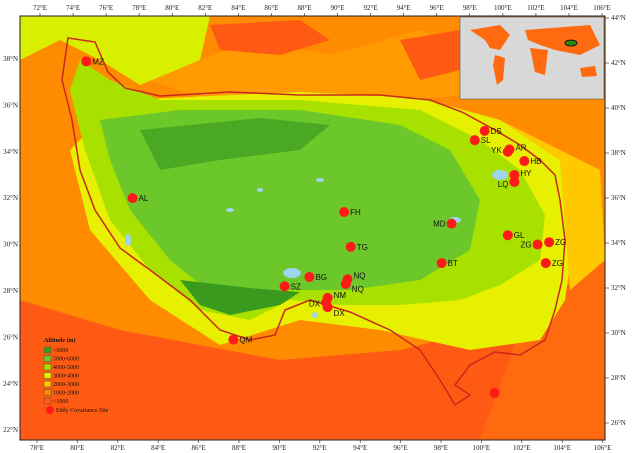 Image resolution: width=640 pixels, height=453 pixels. Describe the element at coordinates (618, 243) in the screenshot. I see `lat-tick-label-right: 34°N` at that location.